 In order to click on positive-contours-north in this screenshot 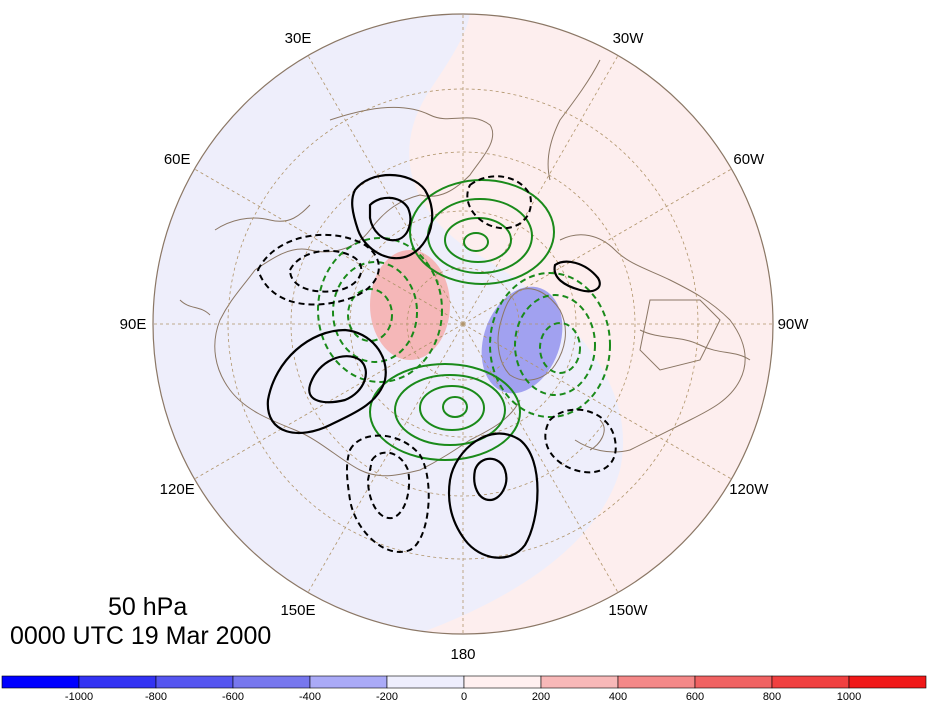, I will do `click(482, 232)`.